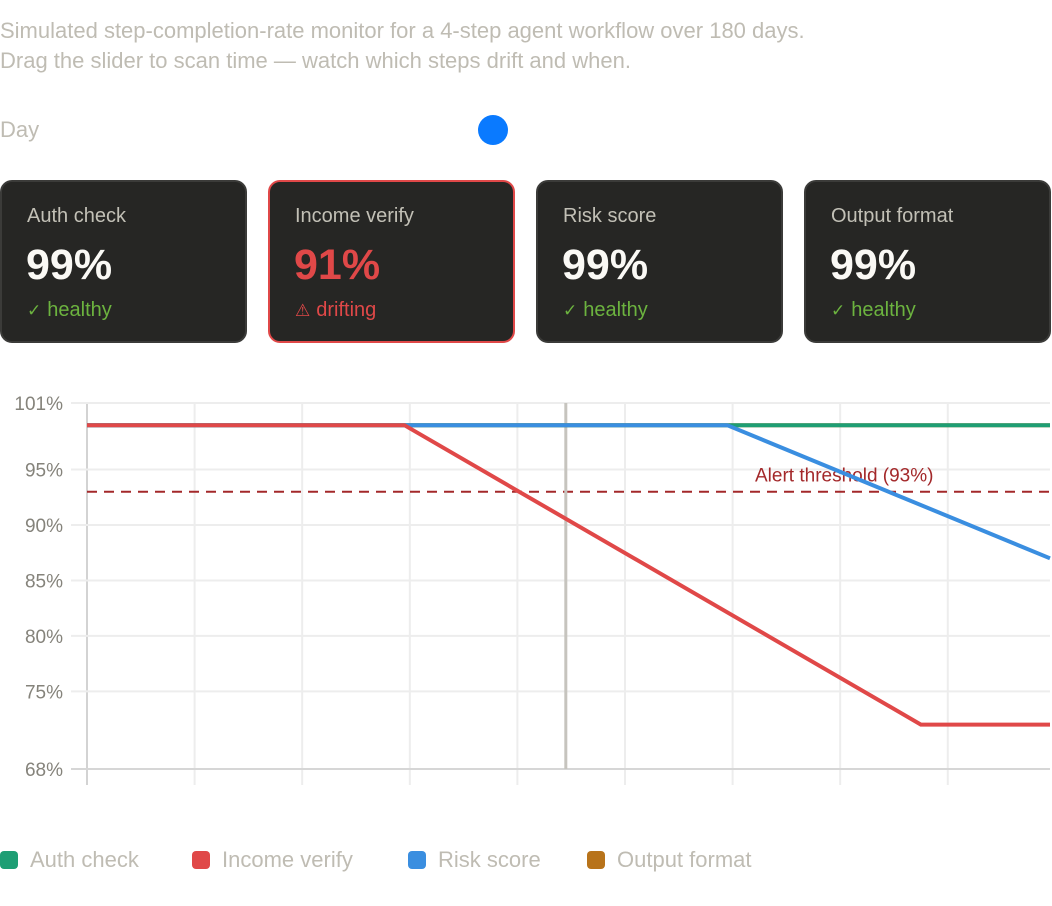  Describe the element at coordinates (337, 265) in the screenshot. I see `step-card-value: 91%` at that location.